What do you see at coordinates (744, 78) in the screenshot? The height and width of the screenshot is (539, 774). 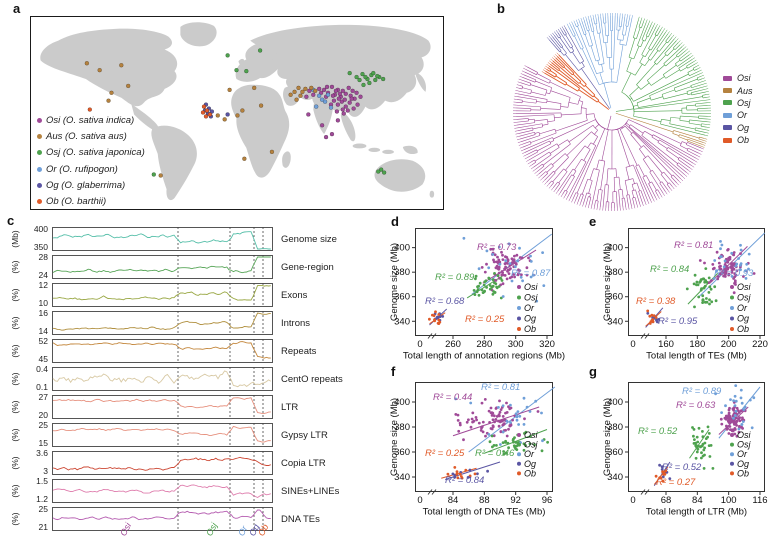 I see `legend-label: Osi` at bounding box center [744, 78].